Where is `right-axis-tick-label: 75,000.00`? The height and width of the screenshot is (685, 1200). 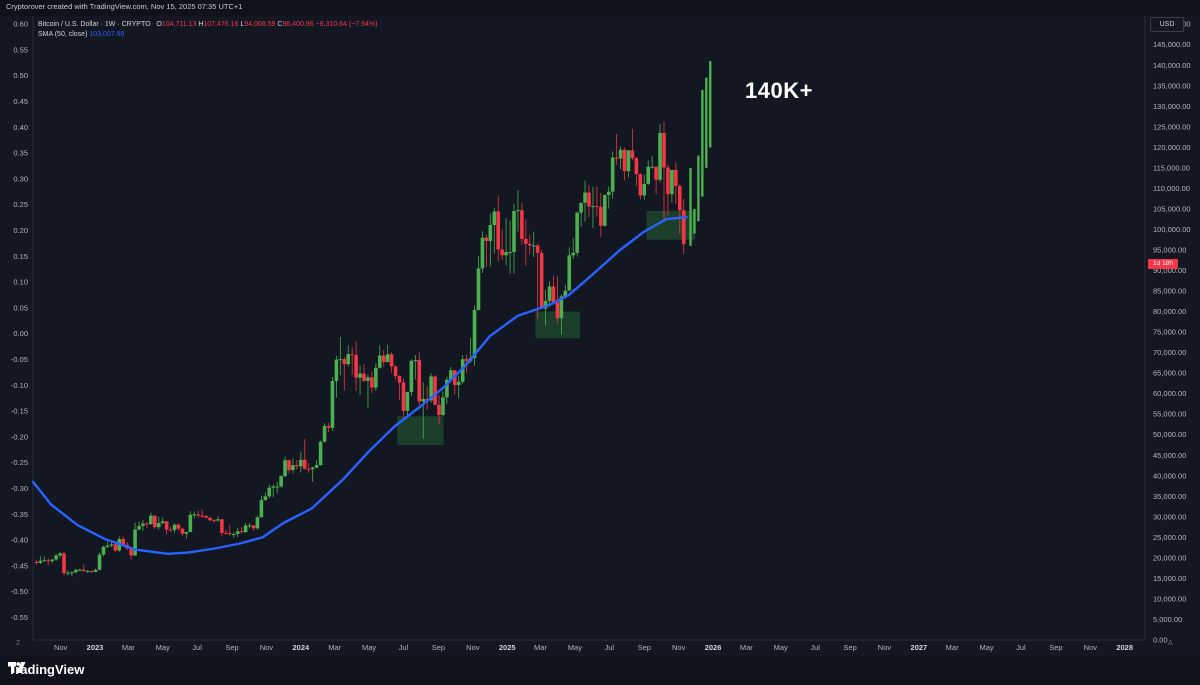 right-axis-tick-label: 75,000.00 is located at coordinates (1169, 332).